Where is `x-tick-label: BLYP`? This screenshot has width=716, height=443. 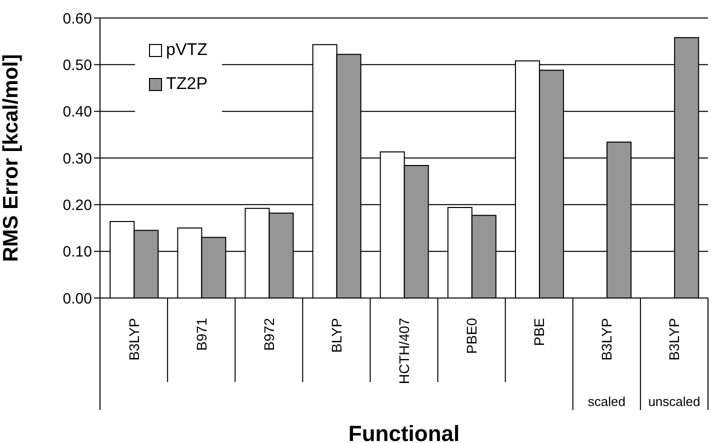
x-tick-label: BLYP is located at coordinates (336, 335).